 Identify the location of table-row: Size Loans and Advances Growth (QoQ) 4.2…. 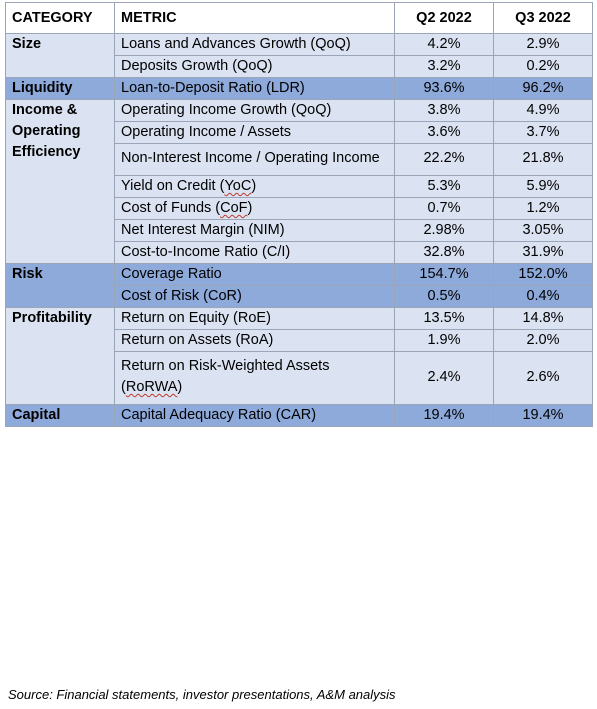
(299, 55).